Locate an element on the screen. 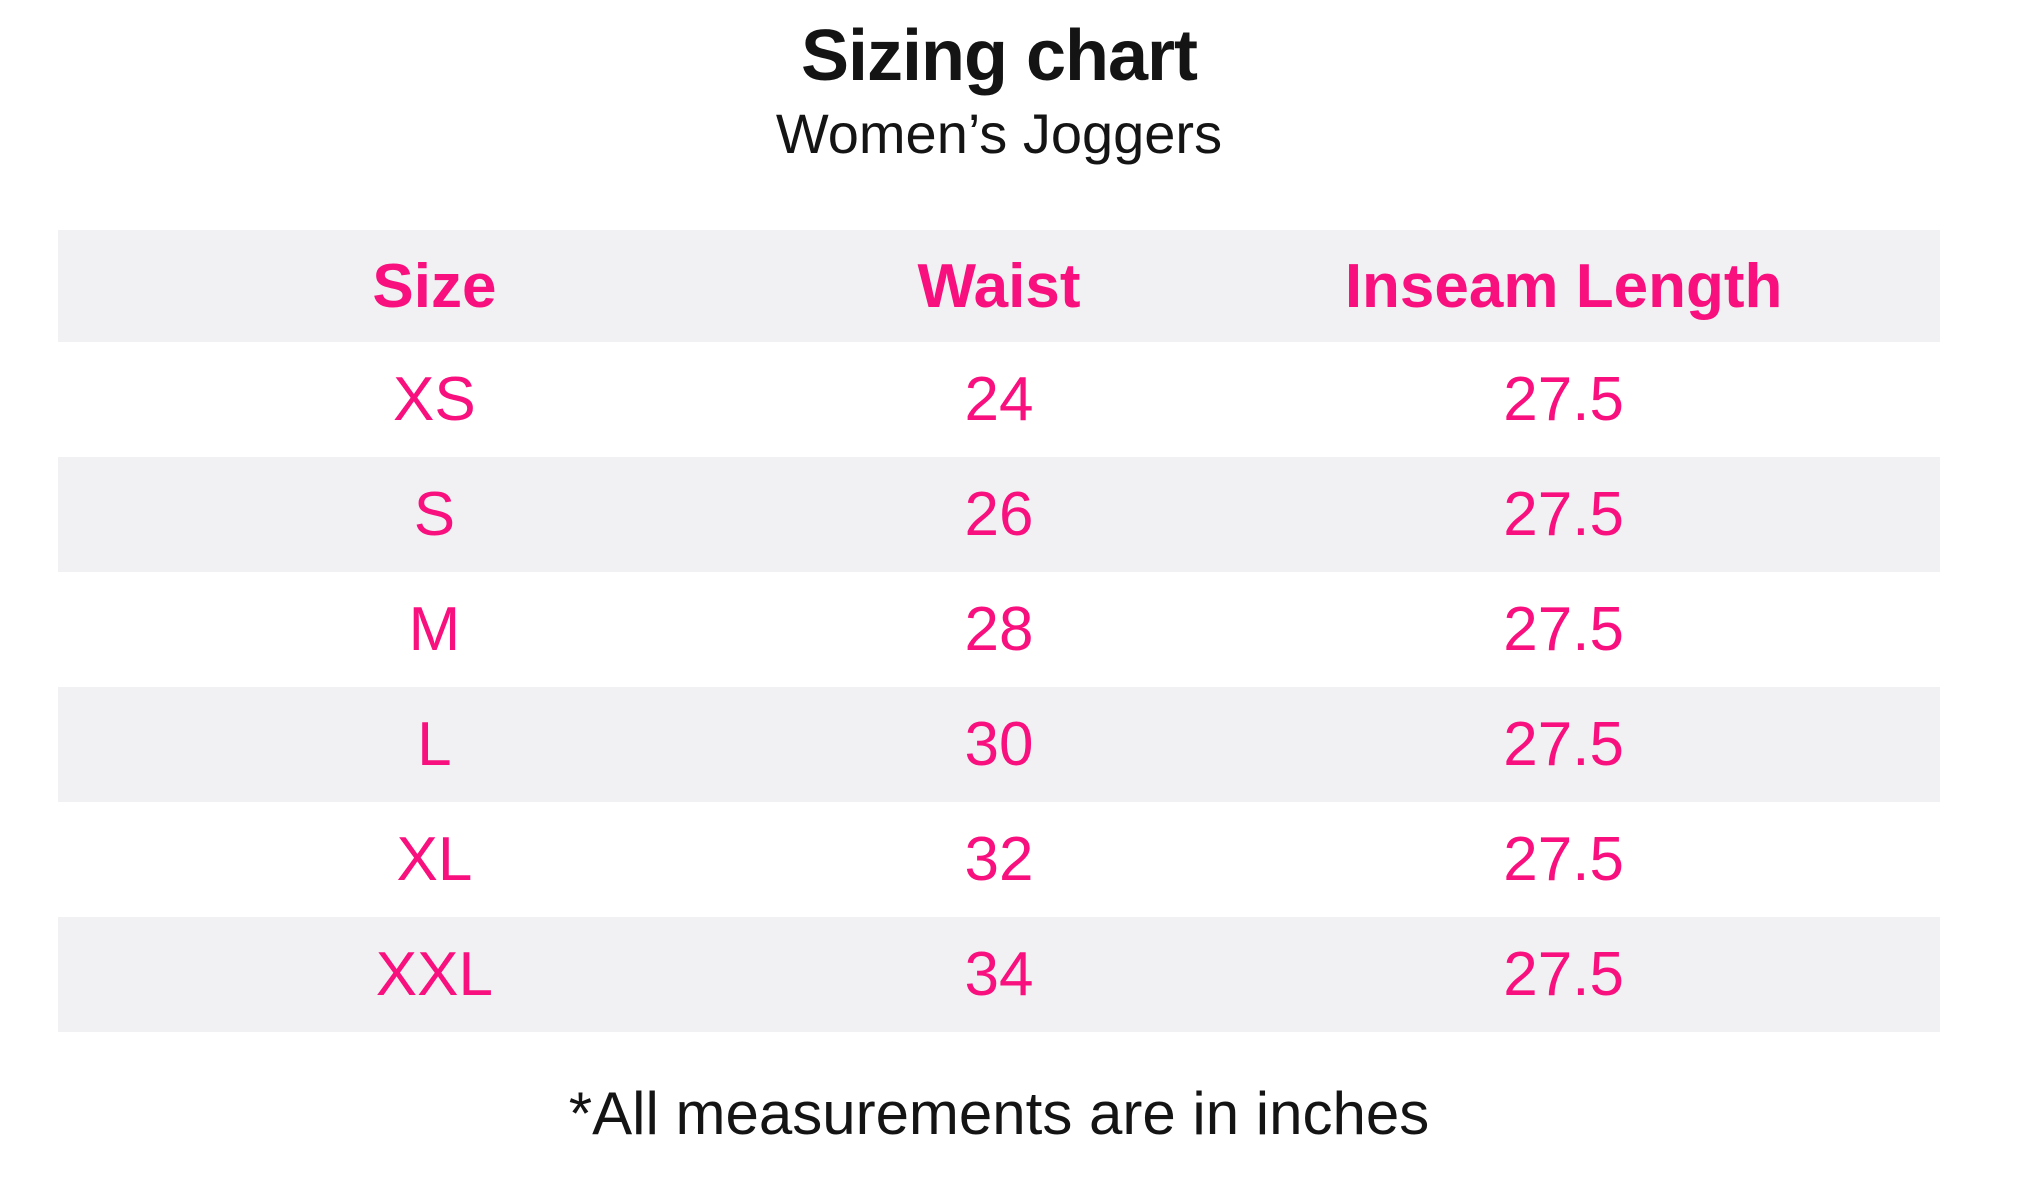 This screenshot has width=2033, height=1192. size-cell: XL is located at coordinates (434, 859).